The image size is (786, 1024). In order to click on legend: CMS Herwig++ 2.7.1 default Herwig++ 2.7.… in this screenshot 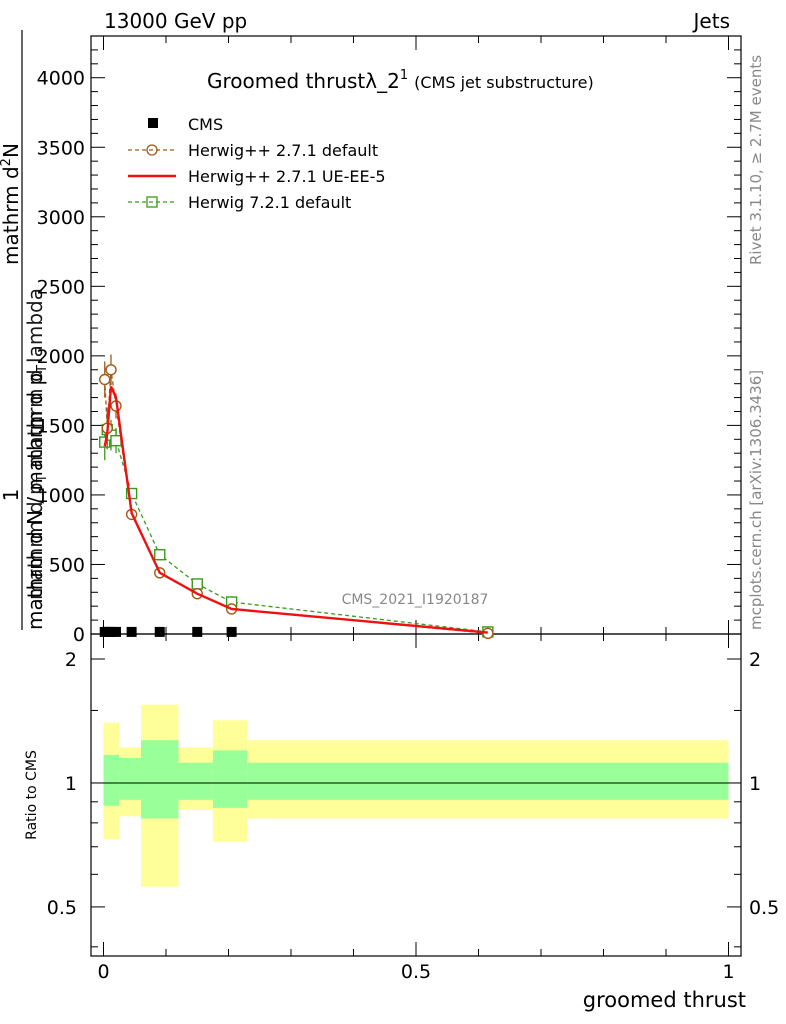, I will do `click(257, 163)`.